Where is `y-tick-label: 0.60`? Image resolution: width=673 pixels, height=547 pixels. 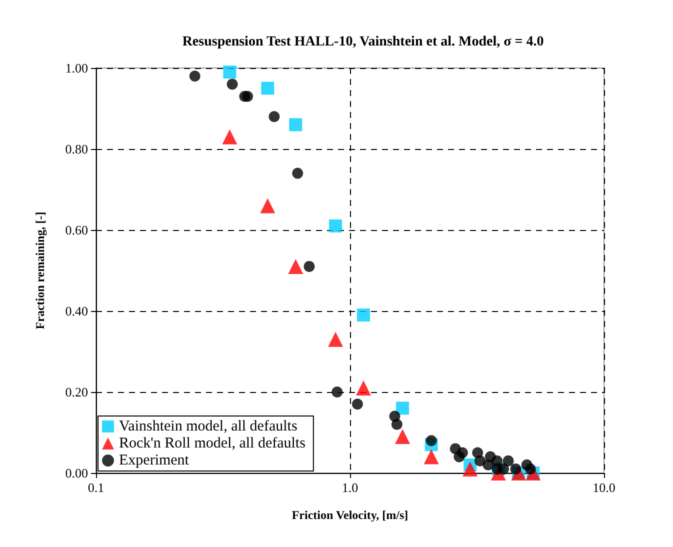 y-tick-label: 0.60 is located at coordinates (76, 230).